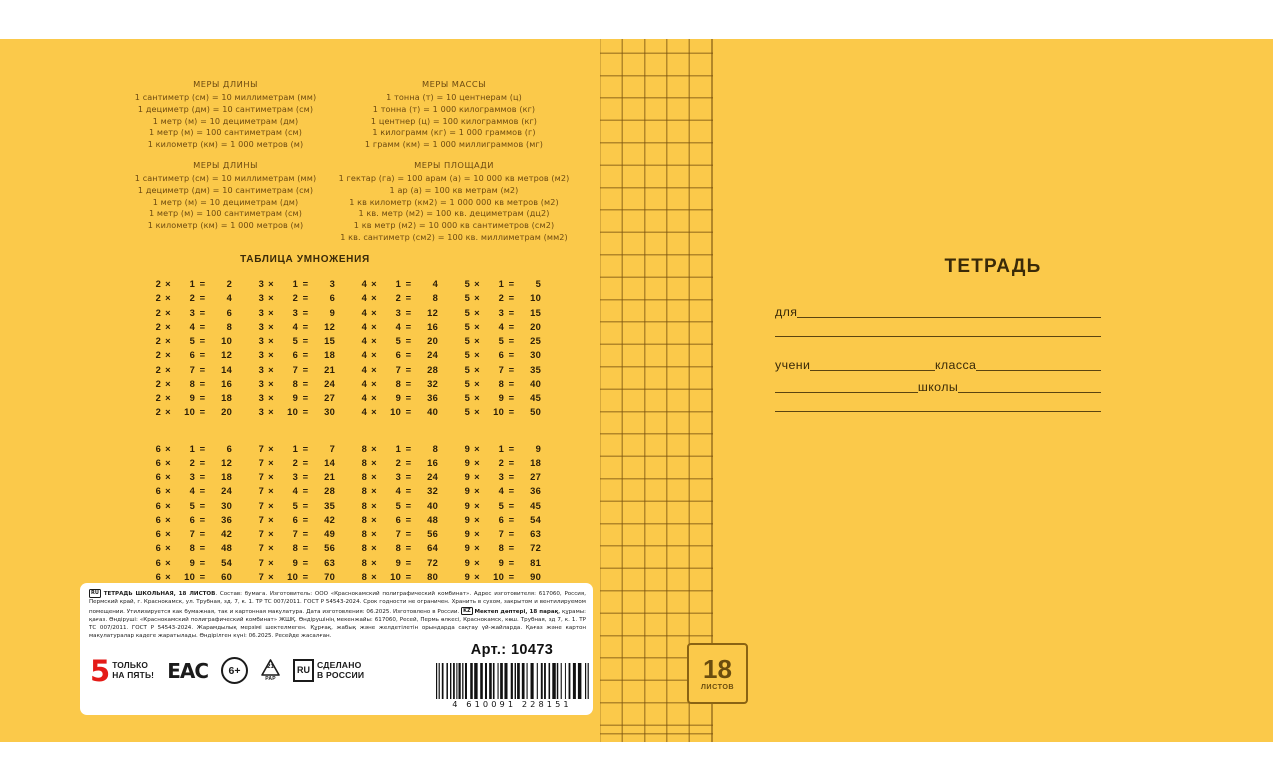 This screenshot has width=1273, height=768. Describe the element at coordinates (405, 491) in the screenshot. I see `multiplication-row: 8 × 4 = 32` at that location.